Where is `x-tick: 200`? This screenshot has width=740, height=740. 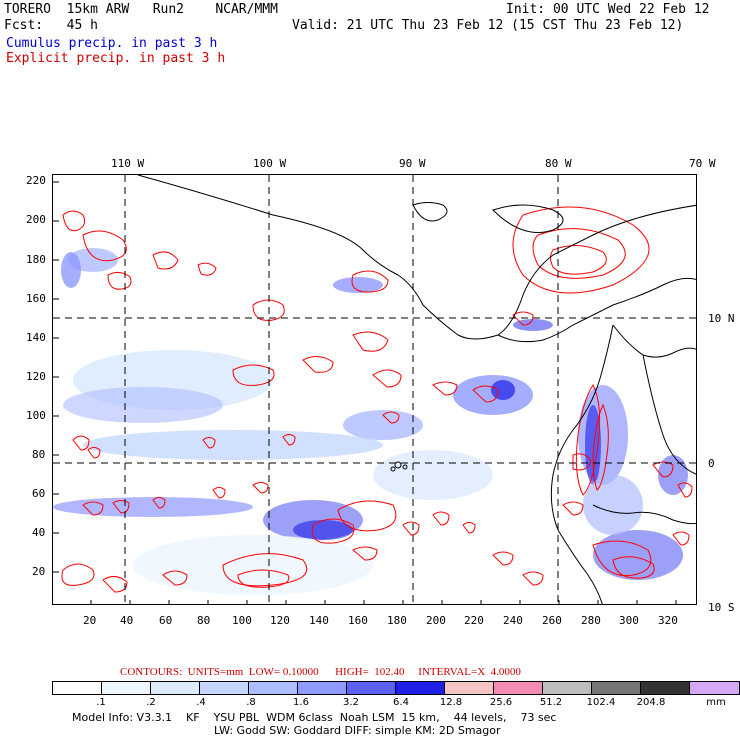 x-tick: 200 is located at coordinates (436, 620).